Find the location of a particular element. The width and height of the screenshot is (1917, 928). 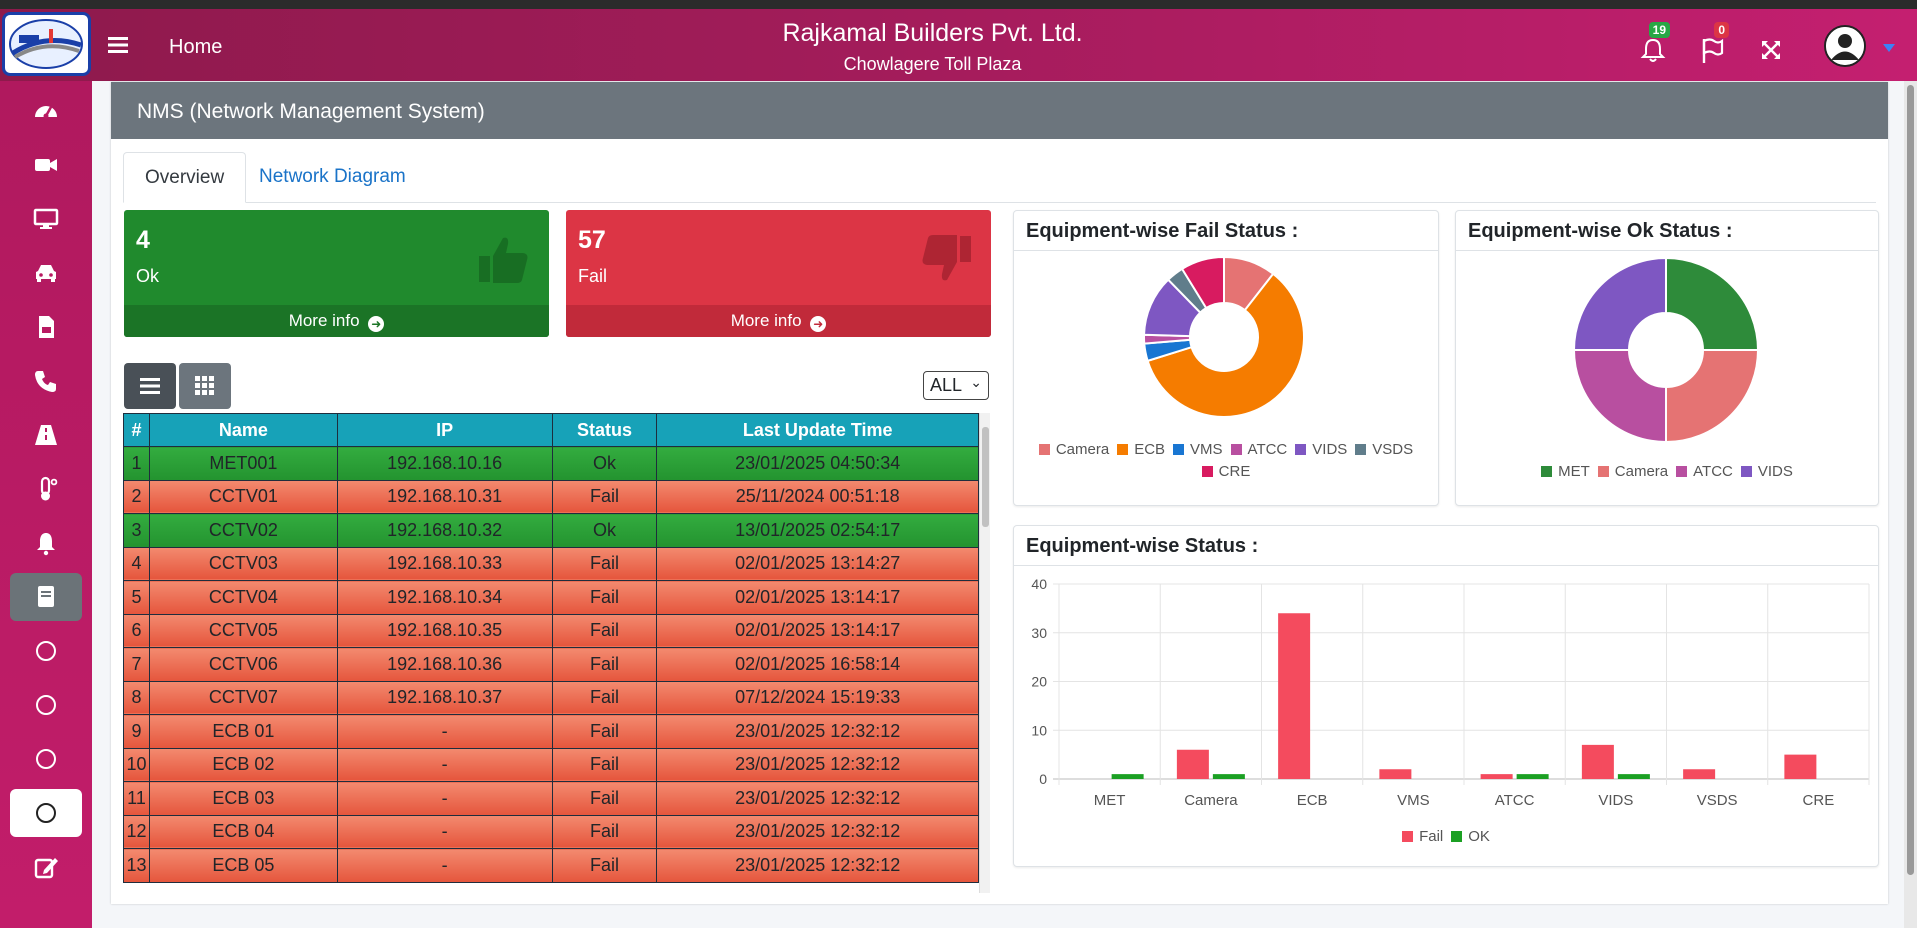

list-view-button is located at coordinates (150, 386).